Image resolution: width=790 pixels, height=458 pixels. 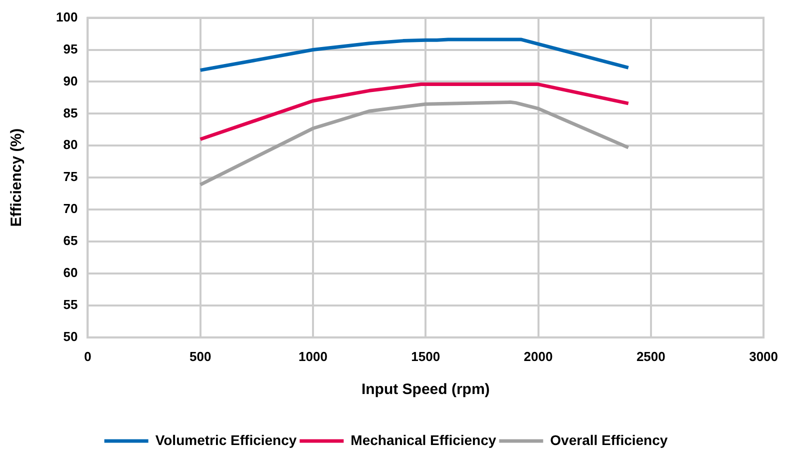 What do you see at coordinates (70, 112) in the screenshot?
I see `y-tick-label: 85` at bounding box center [70, 112].